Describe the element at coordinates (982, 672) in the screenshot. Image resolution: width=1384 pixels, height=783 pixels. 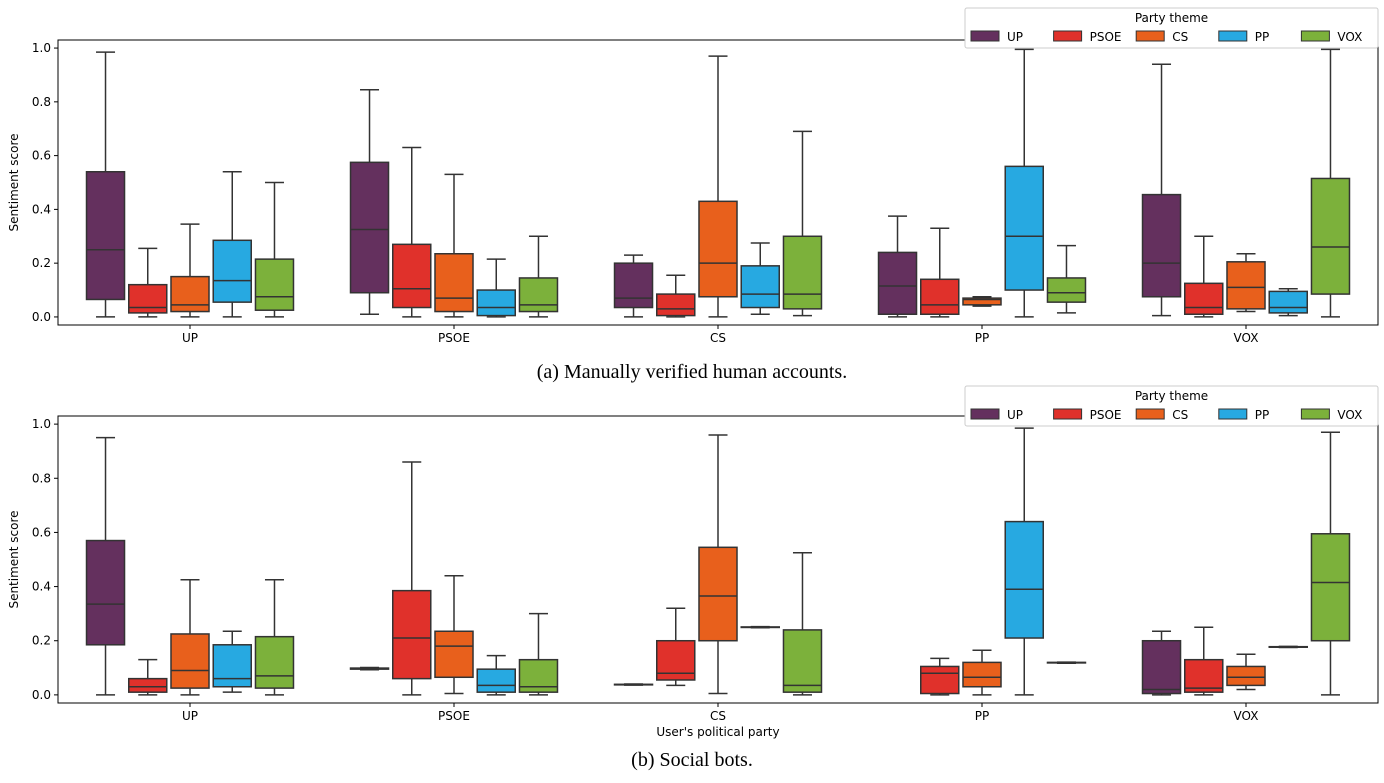
I see `box-pp-cs` at that location.